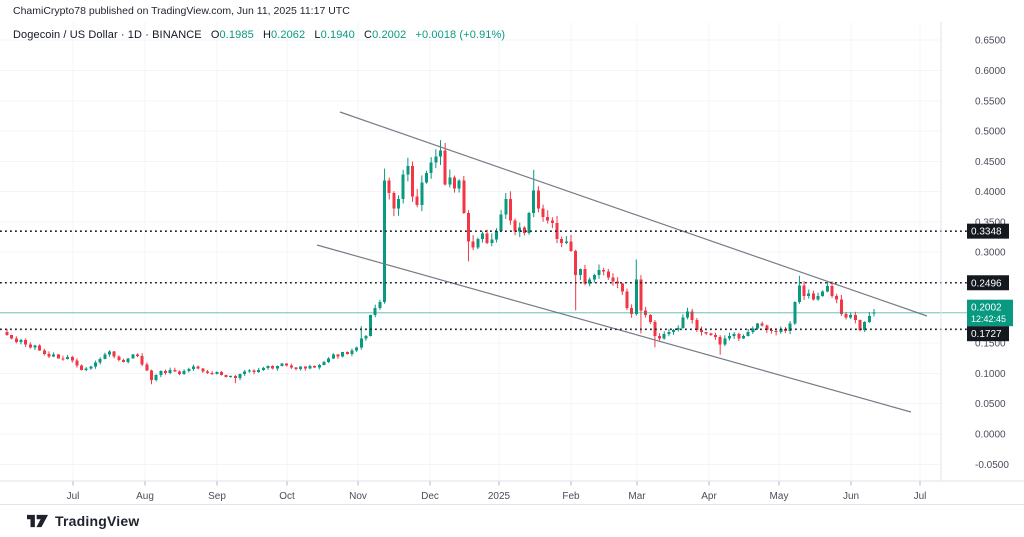 Image resolution: width=1024 pixels, height=537 pixels. Describe the element at coordinates (107, 35) in the screenshot. I see `symbol-title: Dogecoin / US Dollar · 1D · BINANCE` at that location.